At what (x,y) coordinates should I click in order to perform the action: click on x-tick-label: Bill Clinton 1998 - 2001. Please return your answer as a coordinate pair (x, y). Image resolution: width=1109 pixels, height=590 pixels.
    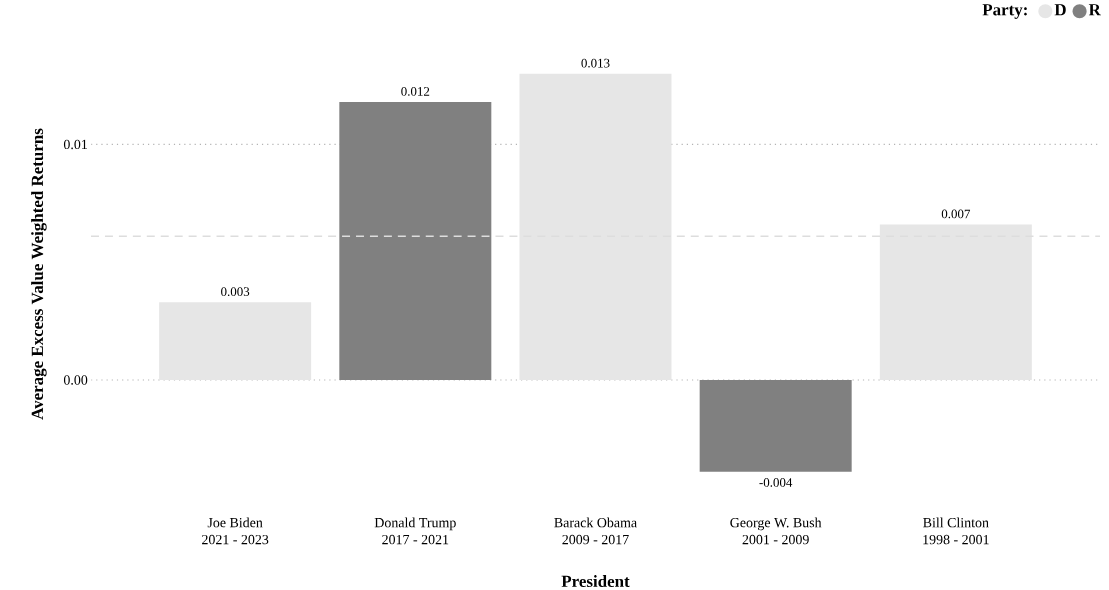
    Looking at the image, I should click on (956, 531).